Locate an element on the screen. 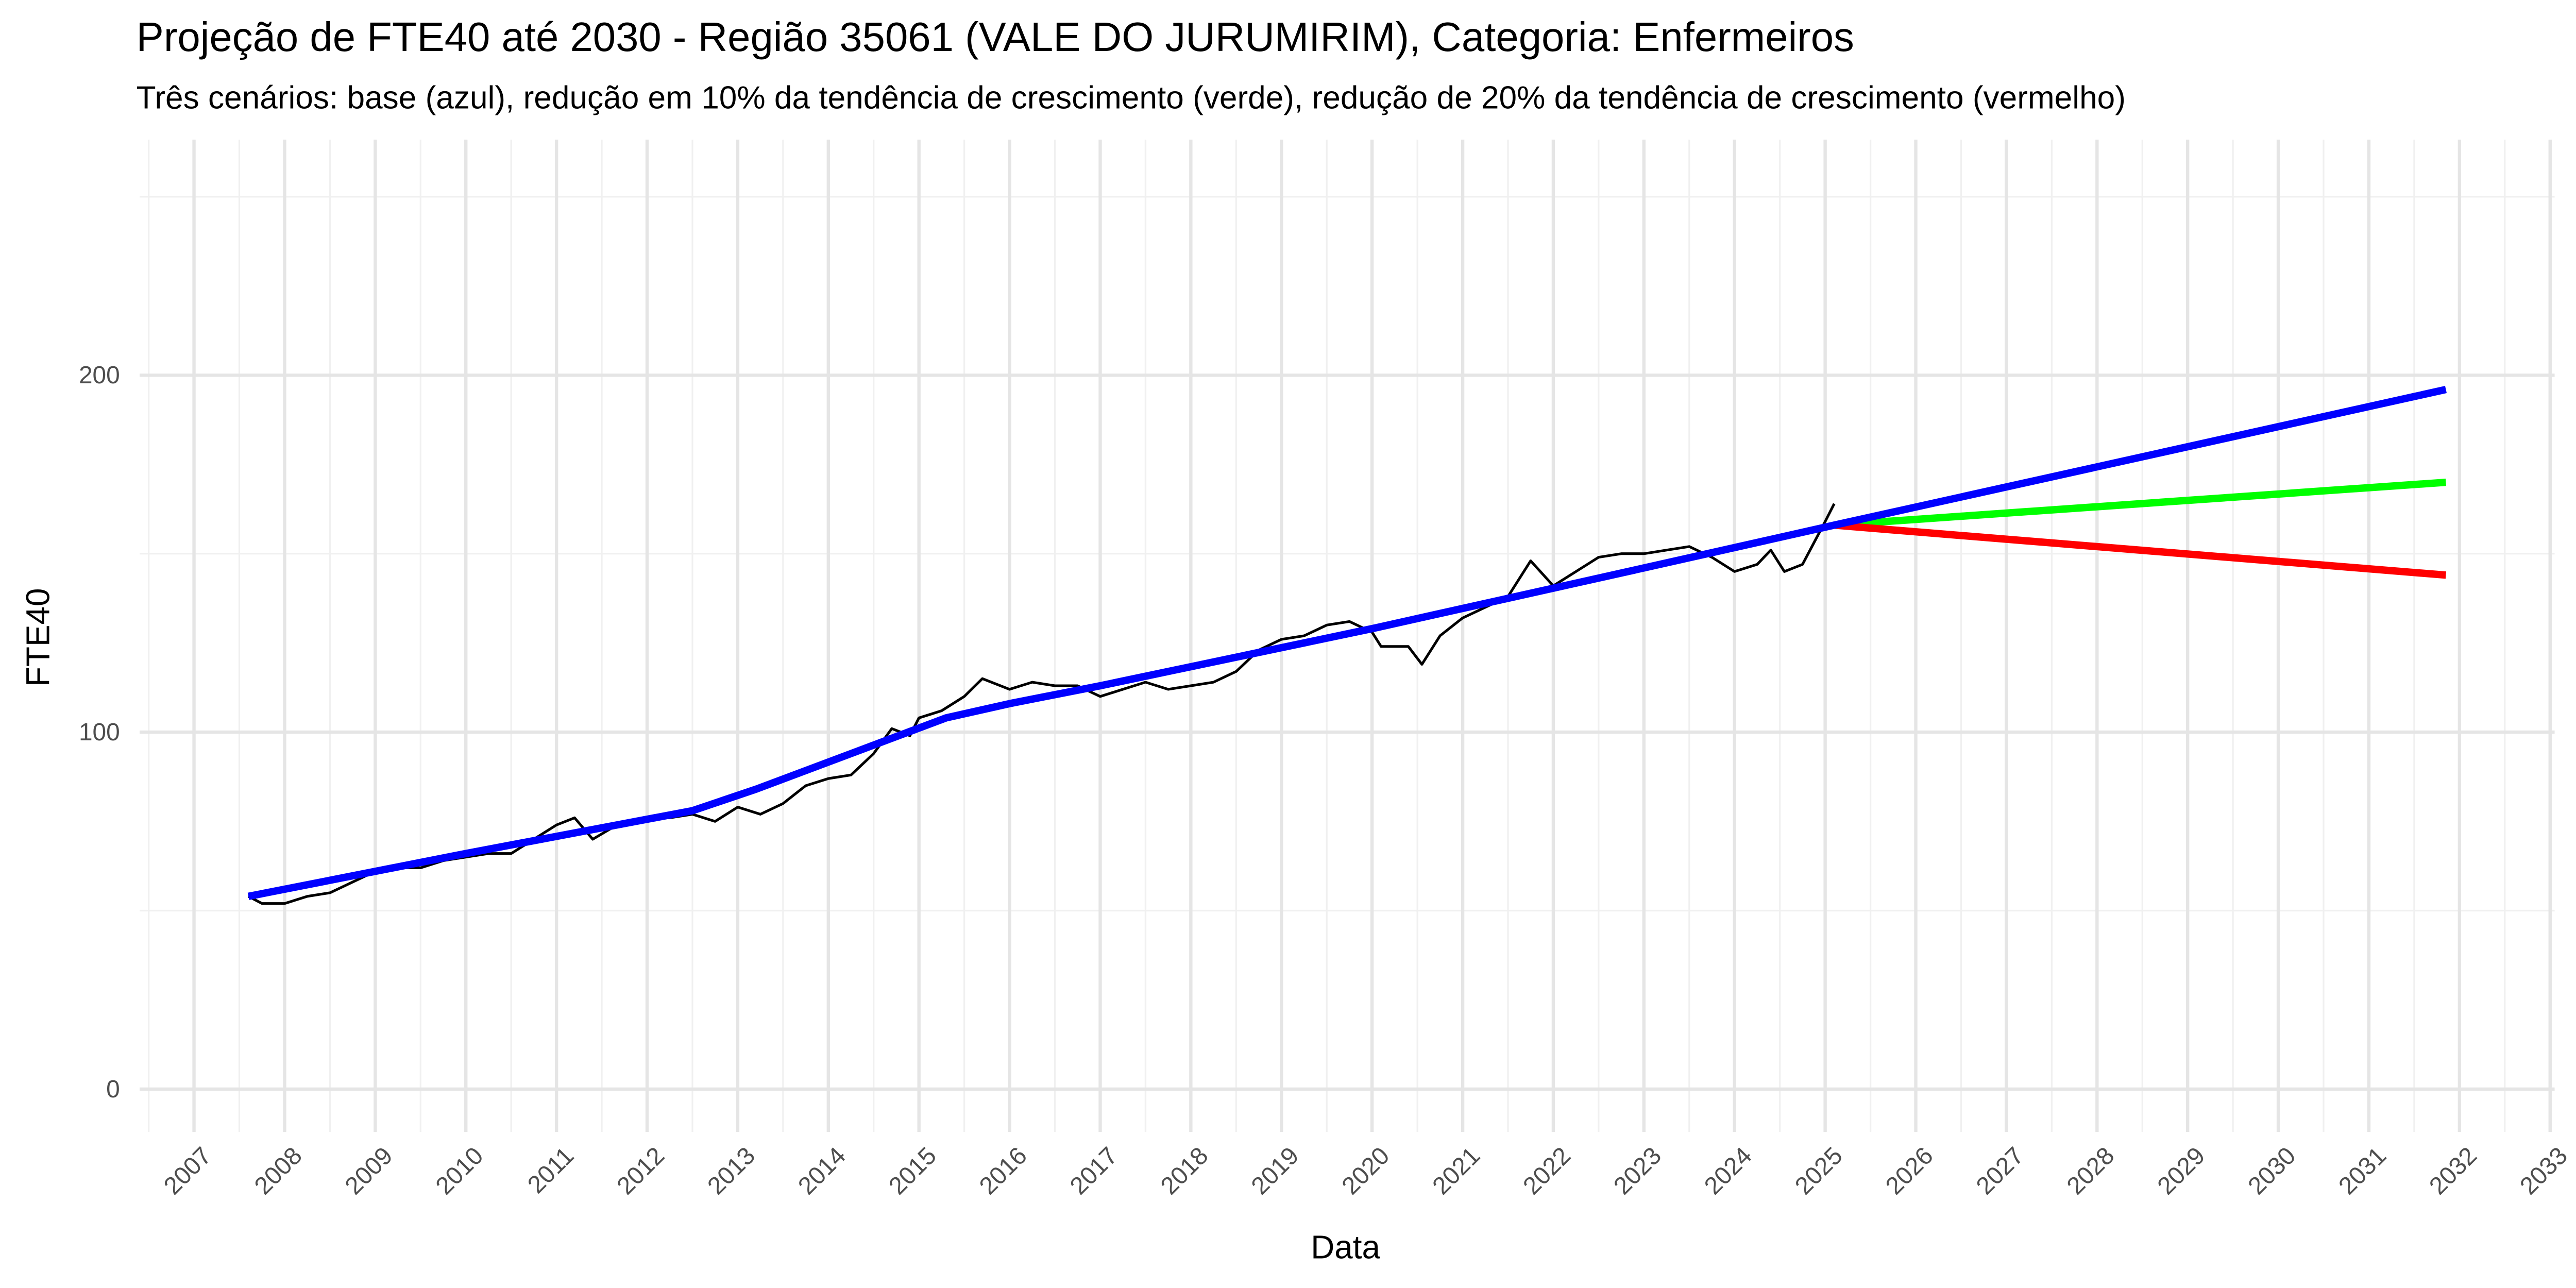 The image size is (2576, 1288). x-tick-label: 2018 is located at coordinates (1185, 1171).